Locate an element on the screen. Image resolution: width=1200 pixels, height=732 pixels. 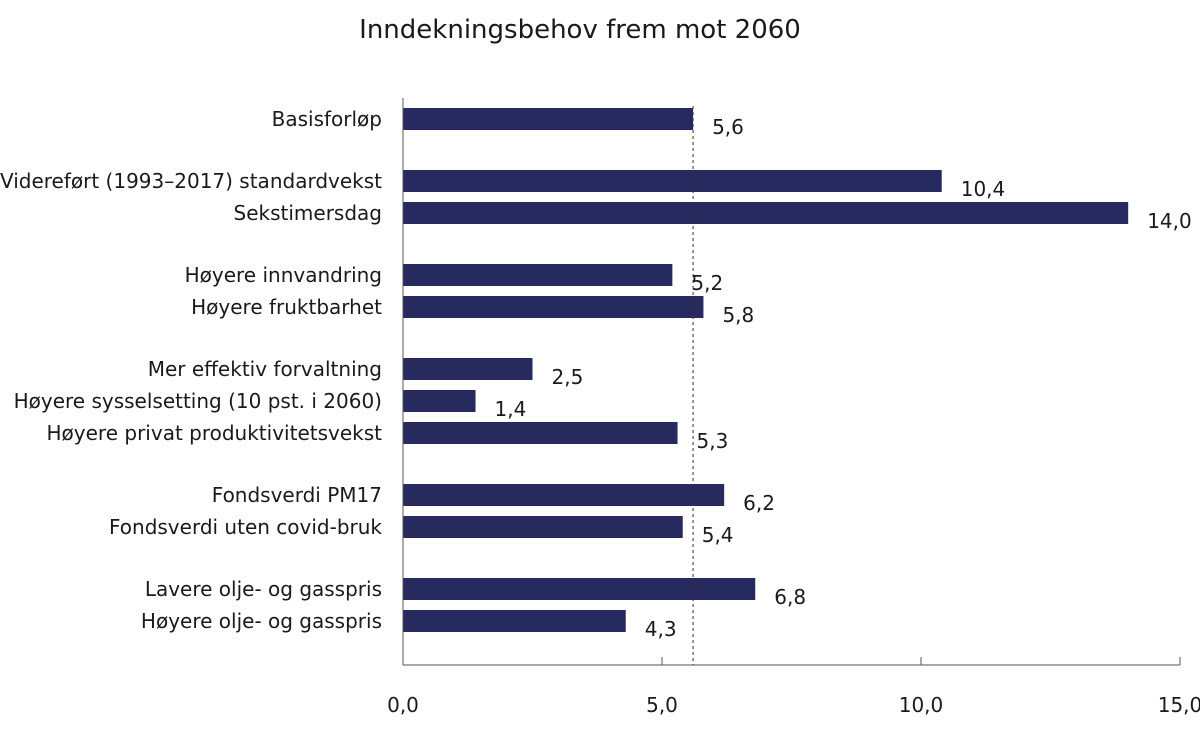
x-tick-label: 10,0 is located at coordinates (921, 705).